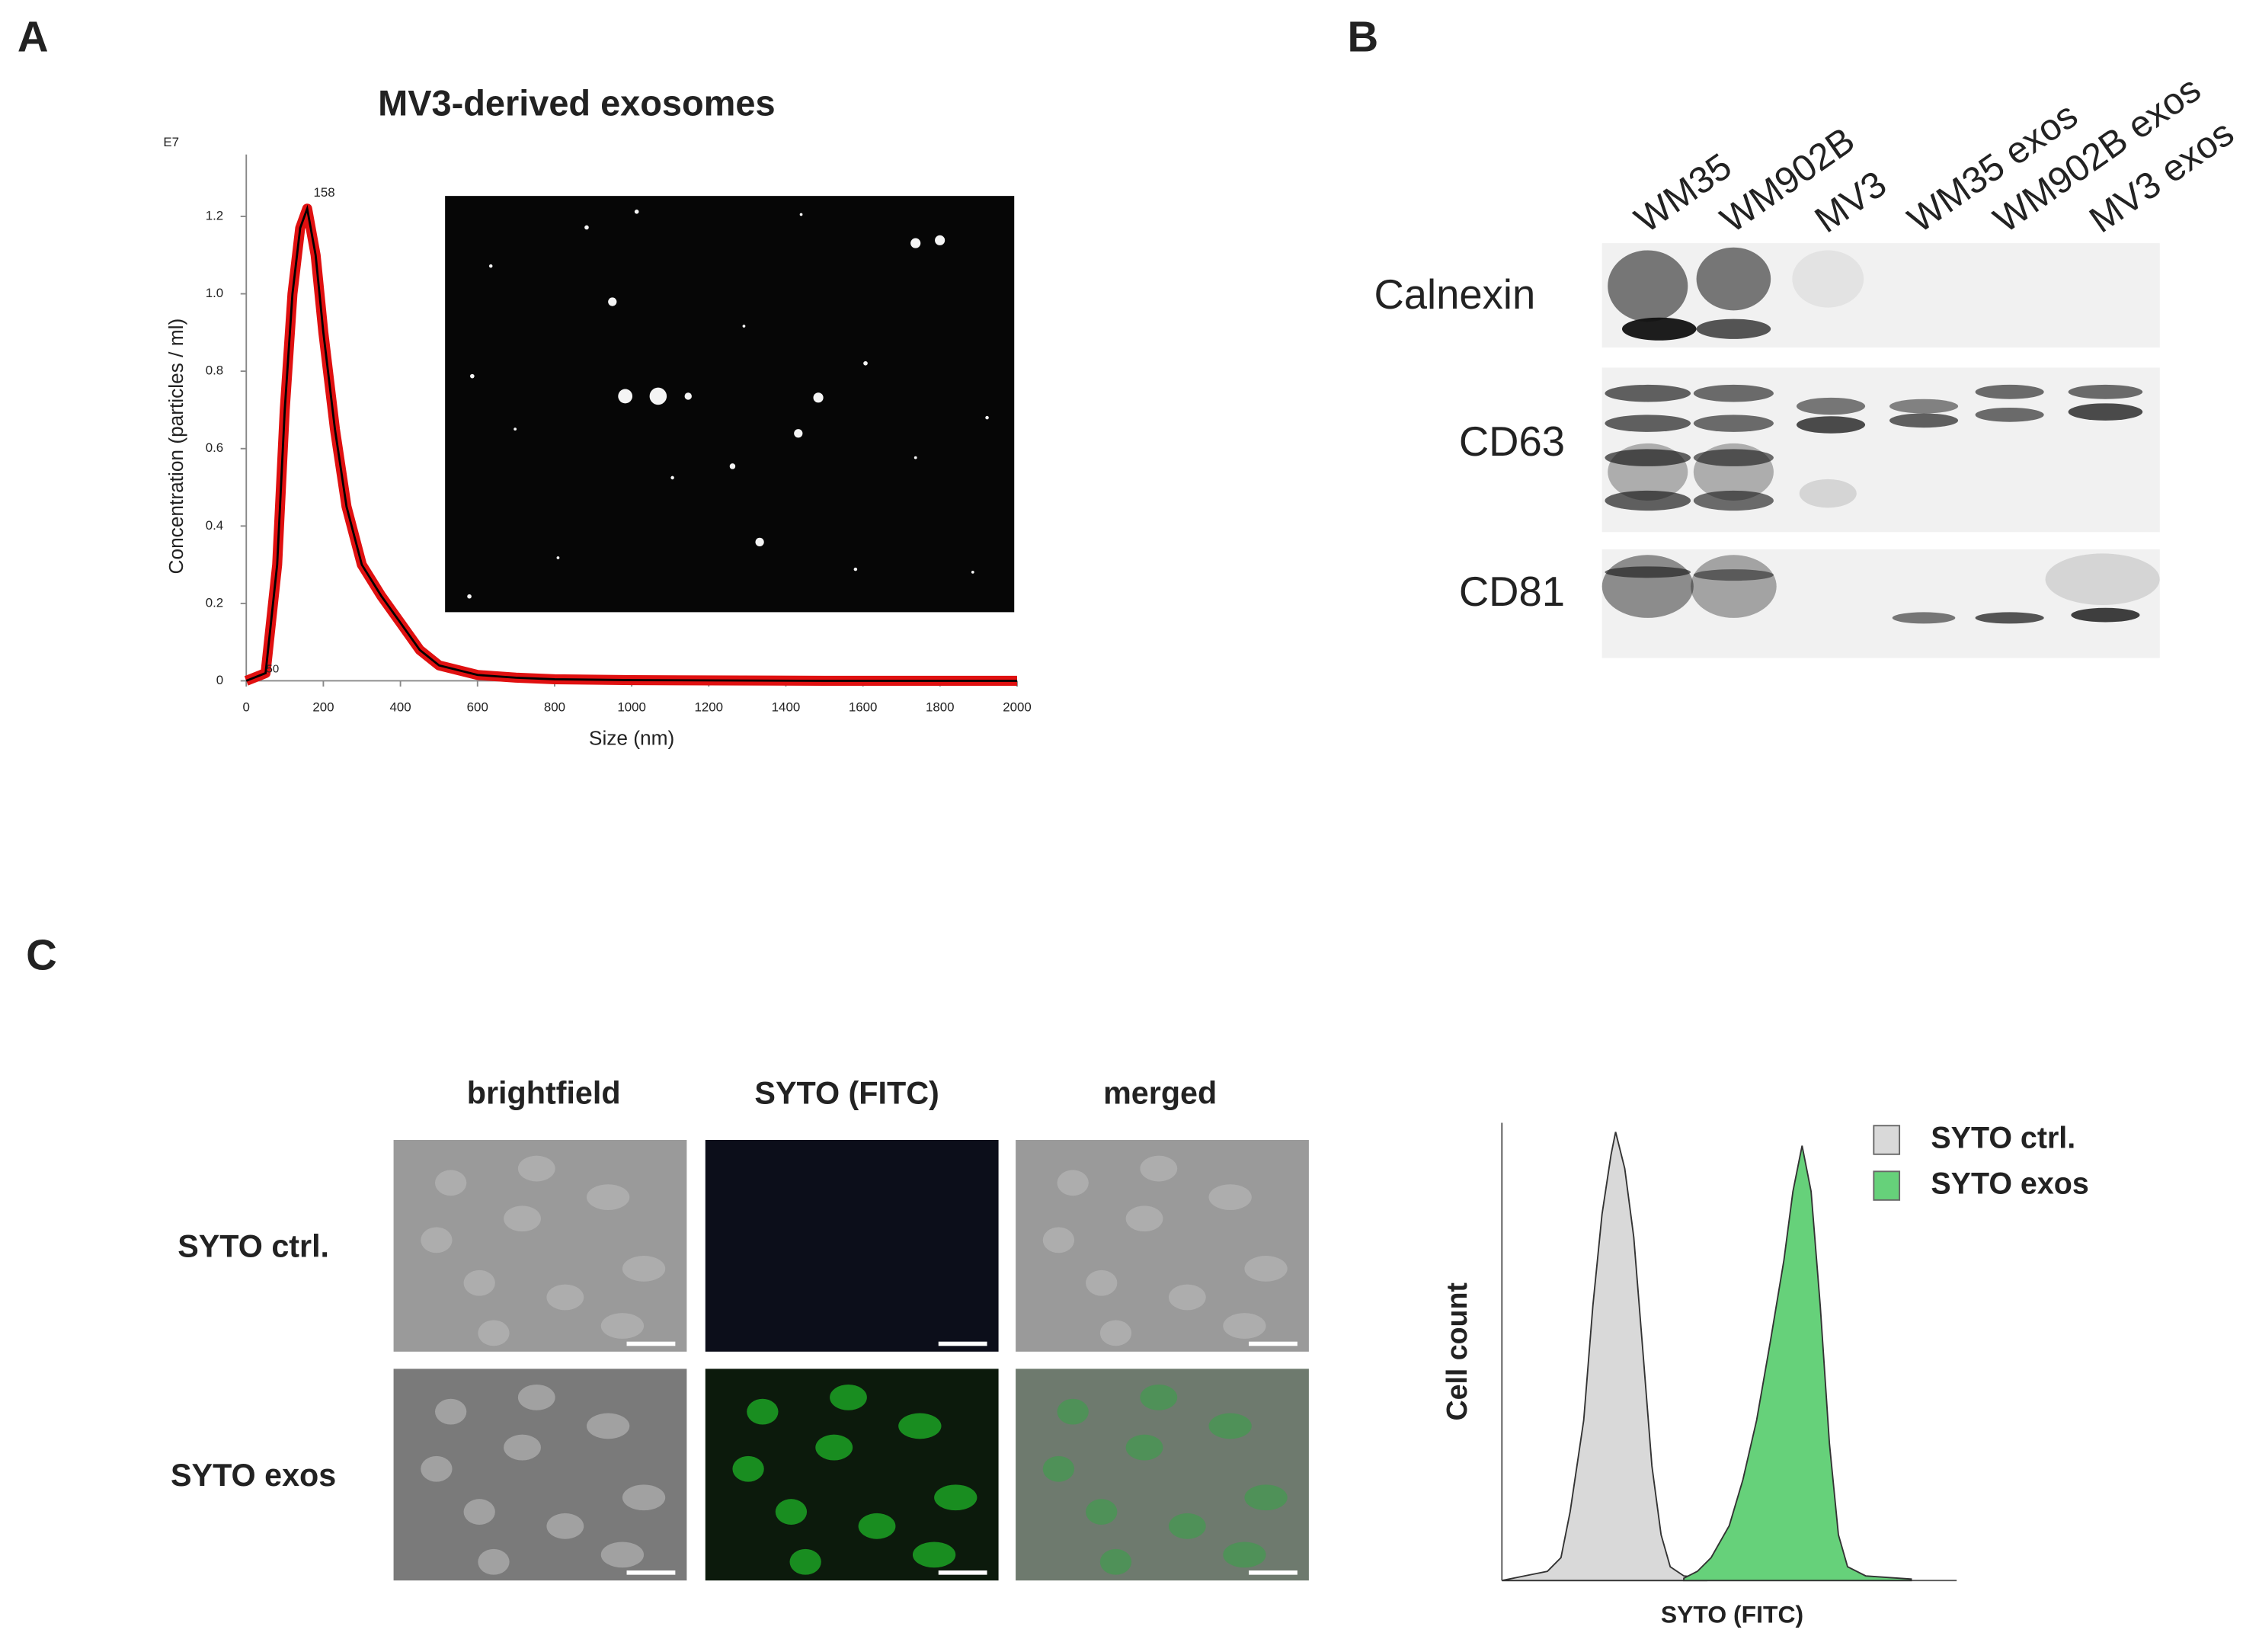 The image size is (2243, 1652). Describe the element at coordinates (631, 737) in the screenshot. I see `x-axis-label: Size (nm)` at that location.